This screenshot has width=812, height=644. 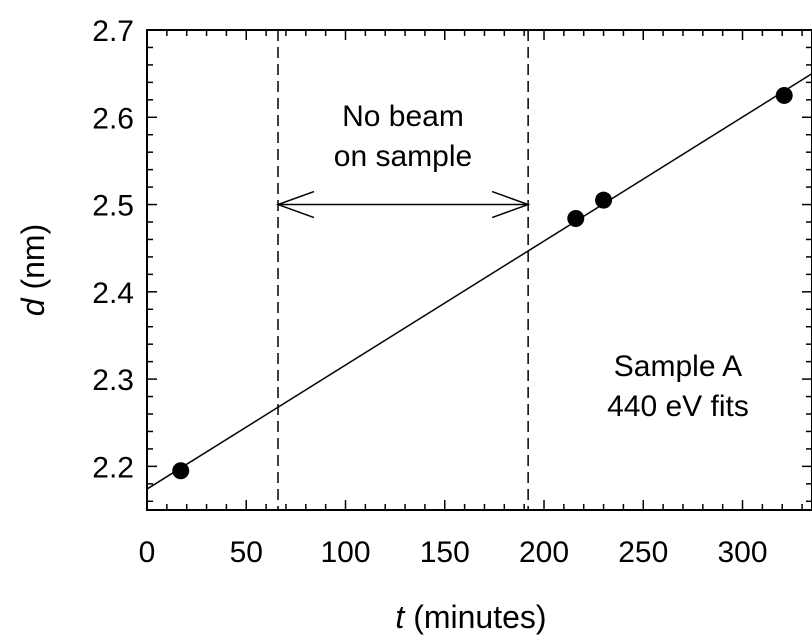 I want to click on x-tick-label: 0, so click(x=147, y=552).